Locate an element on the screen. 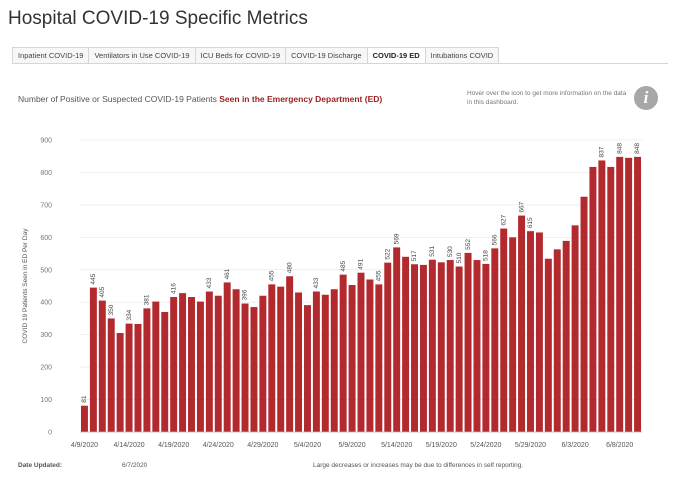 The height and width of the screenshot is (485, 680). y-tick-label: 800 is located at coordinates (46, 173).